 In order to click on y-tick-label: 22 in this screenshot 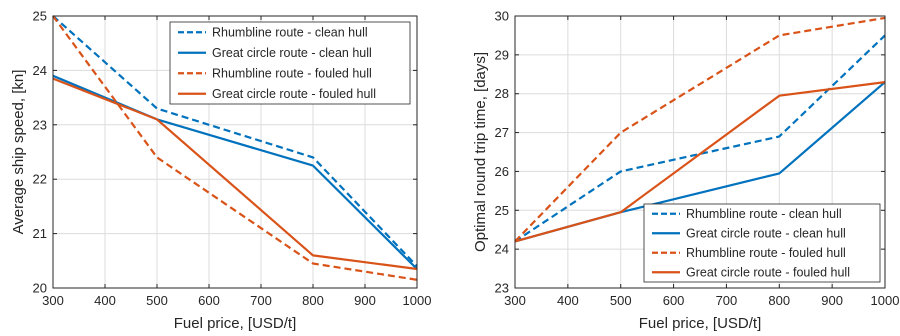, I will do `click(40, 179)`.